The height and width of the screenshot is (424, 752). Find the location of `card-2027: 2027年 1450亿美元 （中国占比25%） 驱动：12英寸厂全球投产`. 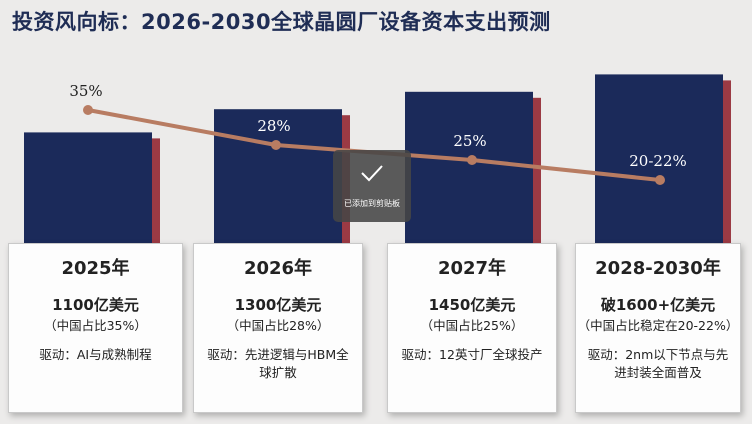

card-2027: 2027年 1450亿美元 （中国占比25%） 驱动：12英寸厂全球投产 is located at coordinates (472, 328).